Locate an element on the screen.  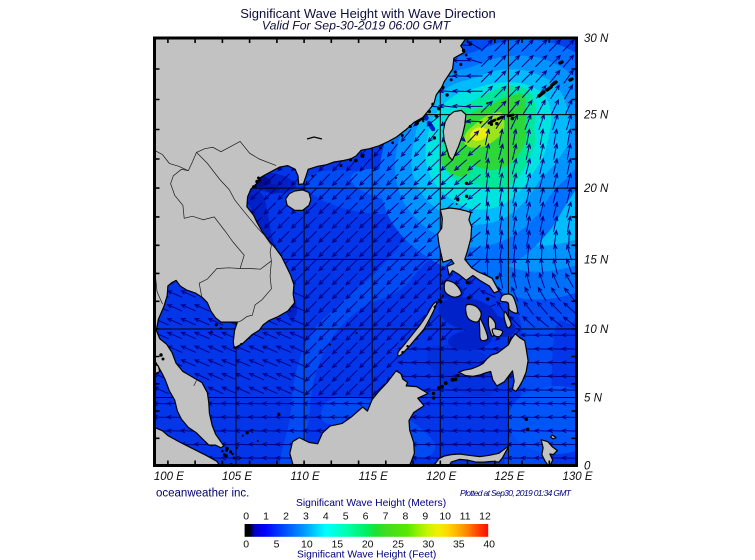
svg-text: 100 E is located at coordinates (169, 477).